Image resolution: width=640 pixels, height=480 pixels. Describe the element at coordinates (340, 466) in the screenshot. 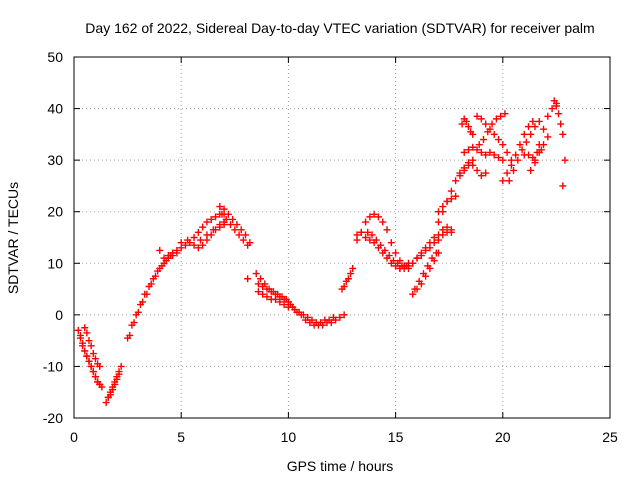

I see `x-axis-label: GPS time / hours` at that location.